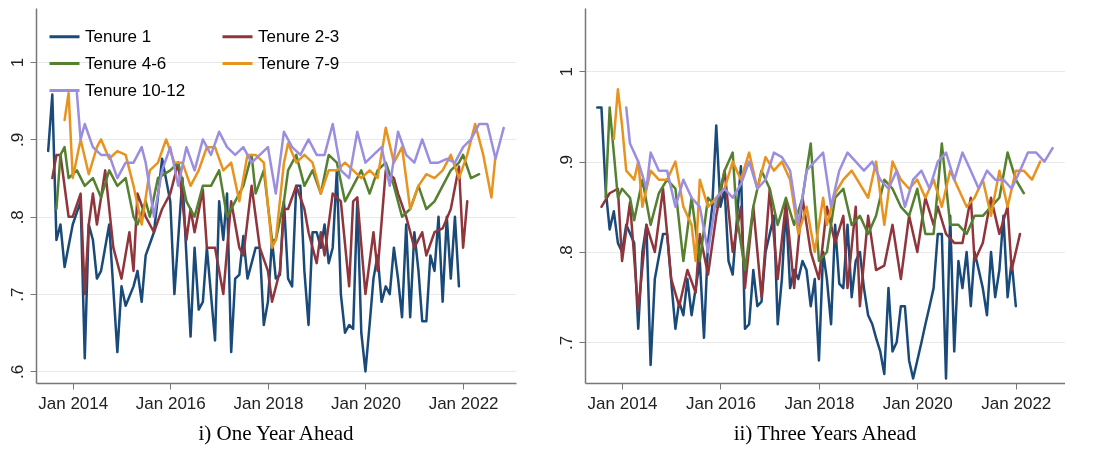 Image resolution: width=1113 pixels, height=472 pixels. I want to click on legend-label: Tenure 10-12, so click(135, 90).